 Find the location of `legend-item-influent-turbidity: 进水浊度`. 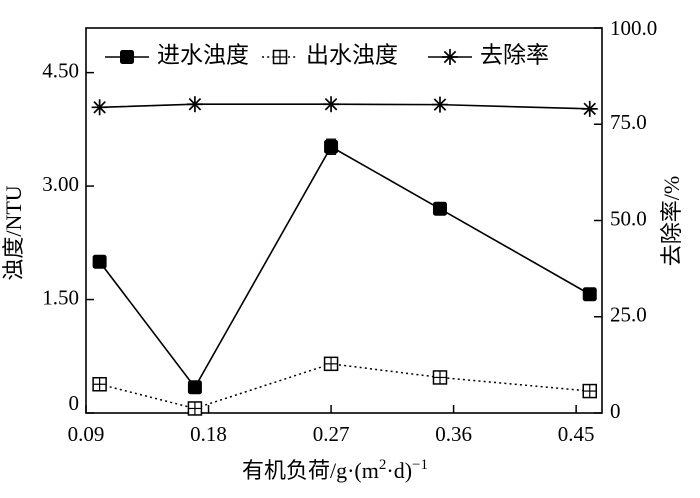

legend-item-influent-turbidity: 进水浊度 is located at coordinates (177, 54).